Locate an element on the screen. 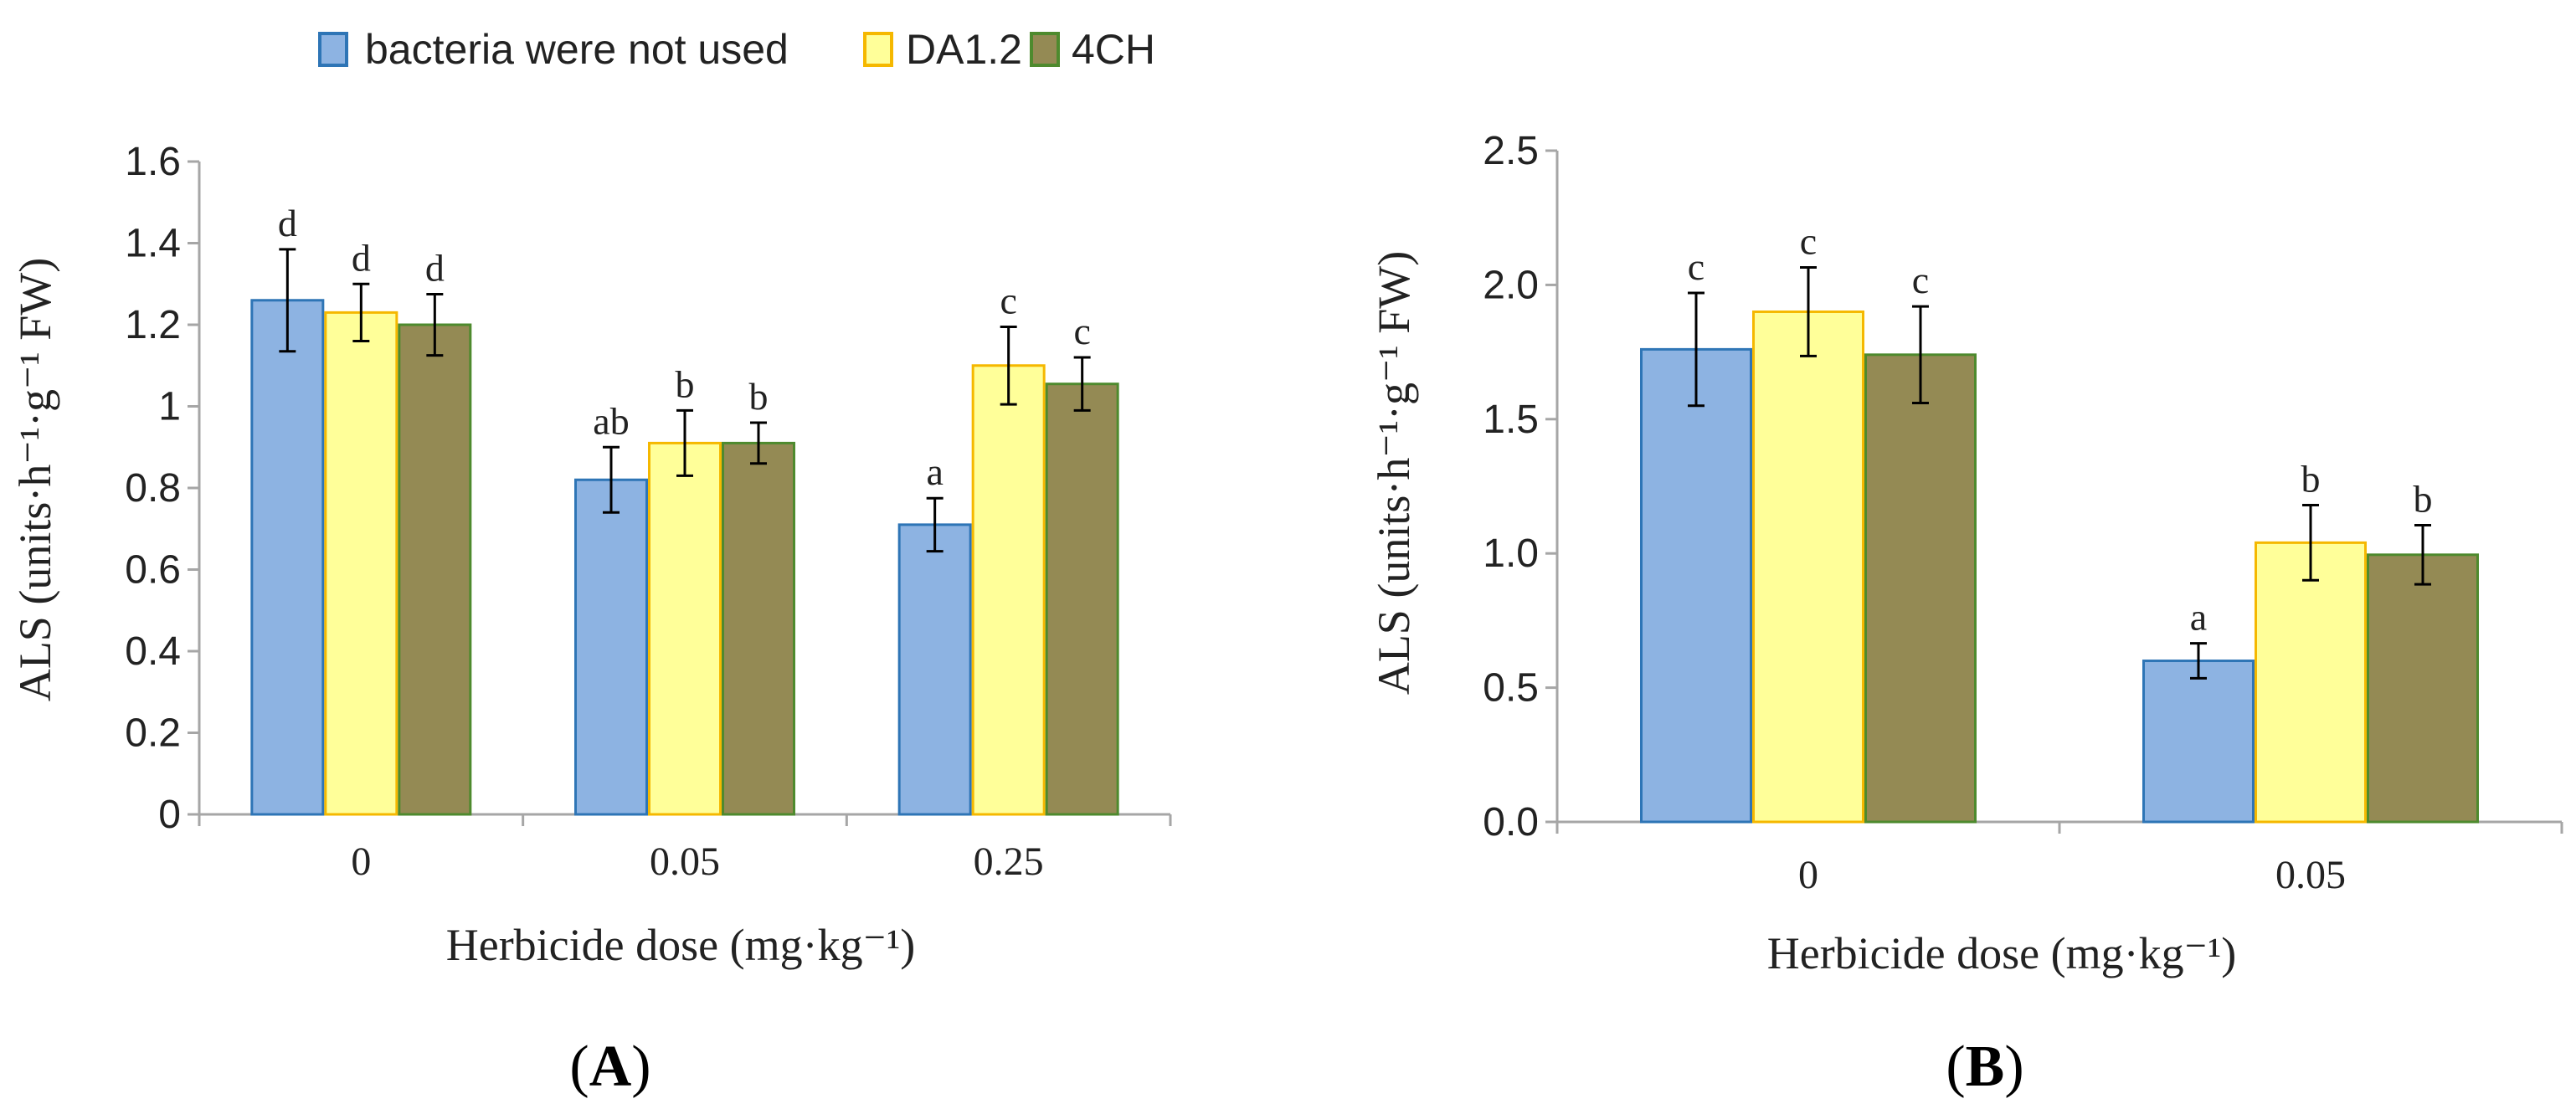 The width and height of the screenshot is (2576, 1109). panel-b-y-axis-title: ALS (units·h⁻¹·g⁻¹ FW) is located at coordinates (1394, 473).